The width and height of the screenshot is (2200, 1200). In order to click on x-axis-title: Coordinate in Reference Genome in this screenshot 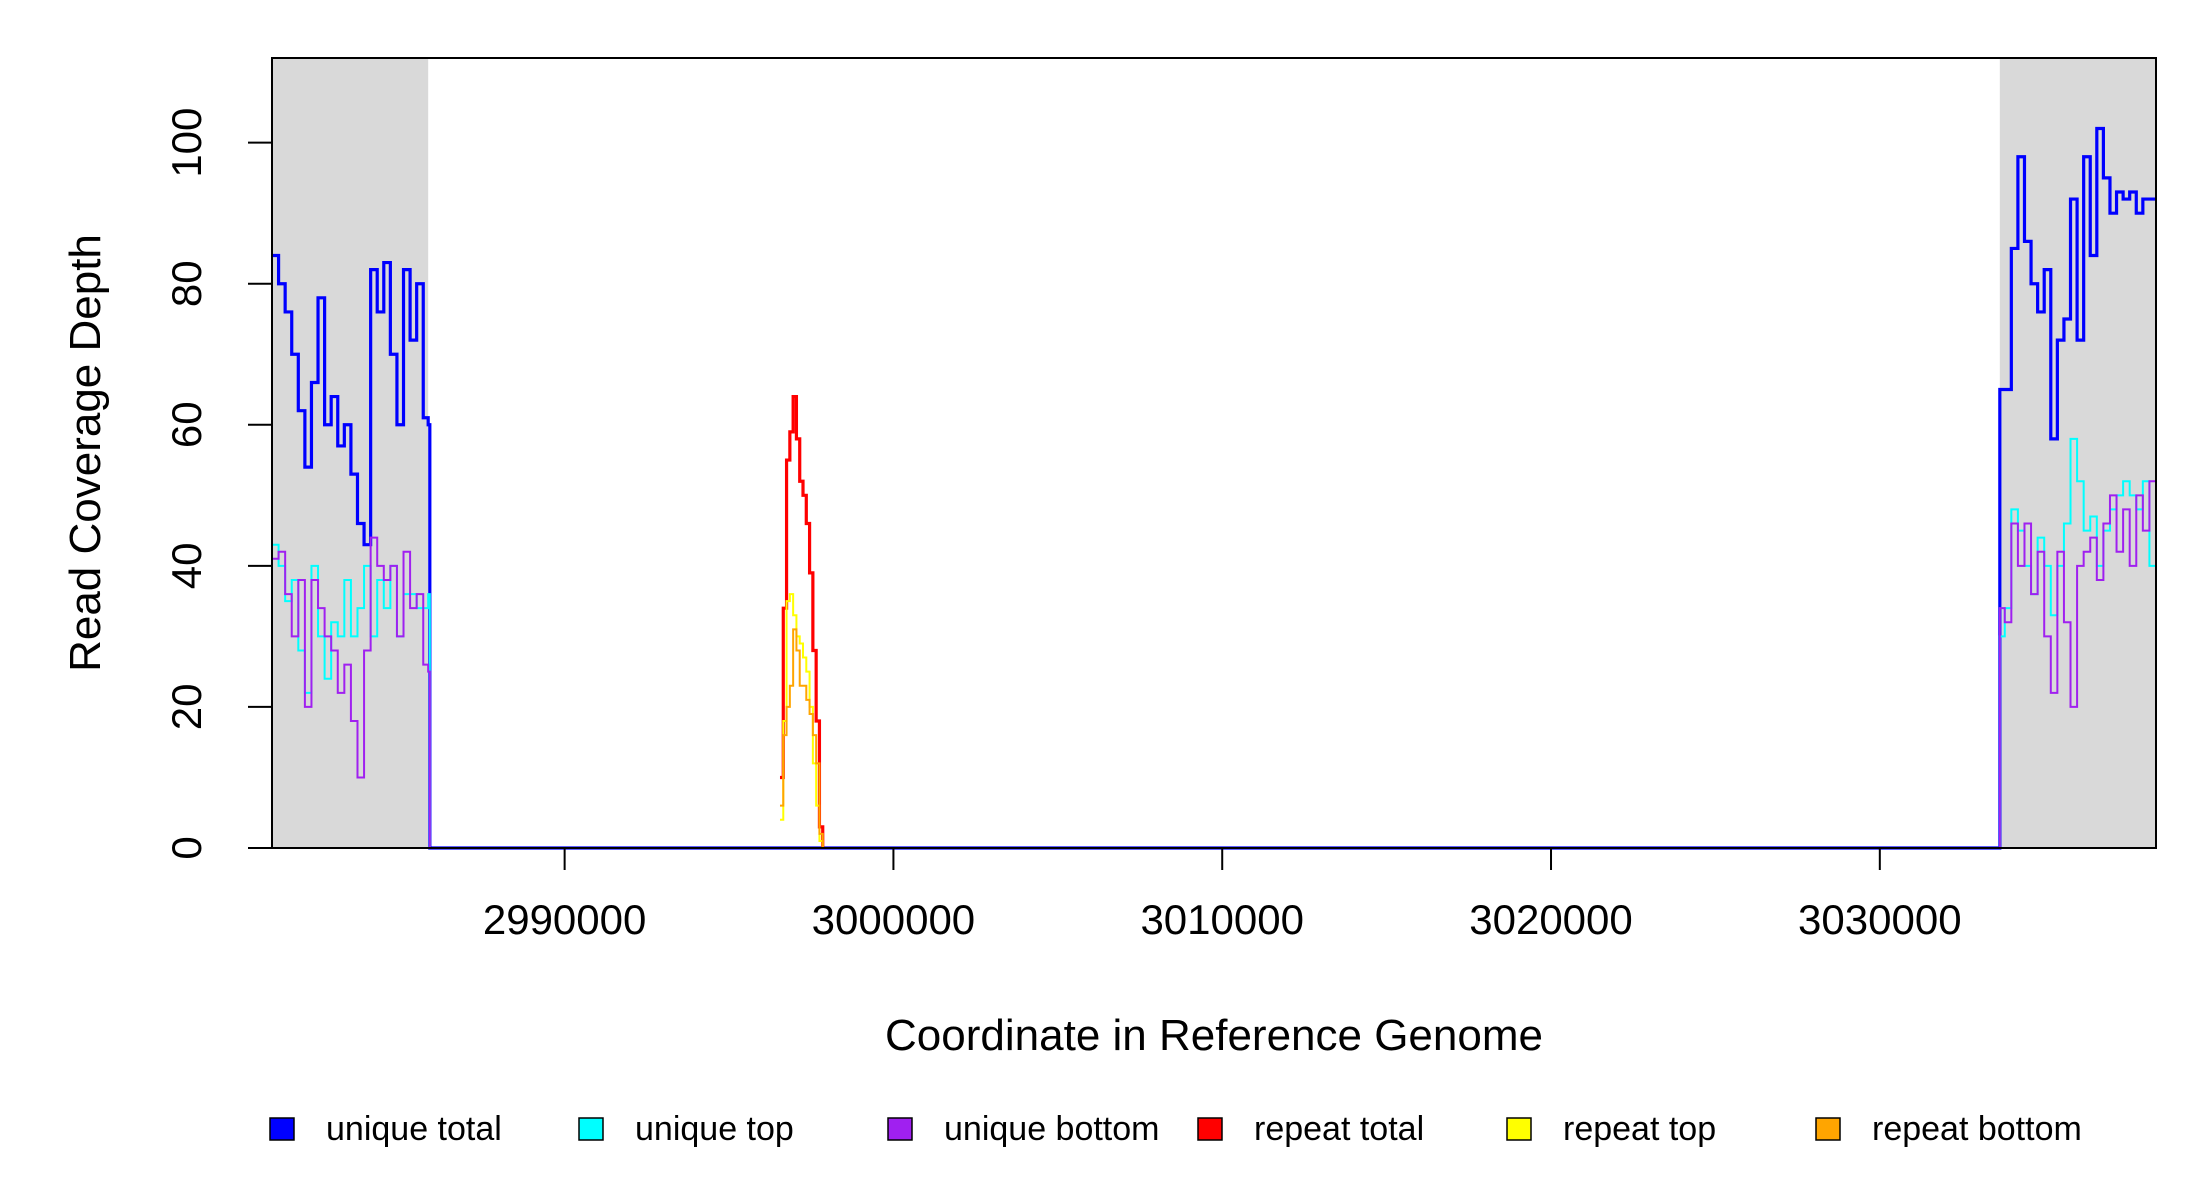, I will do `click(1214, 1035)`.